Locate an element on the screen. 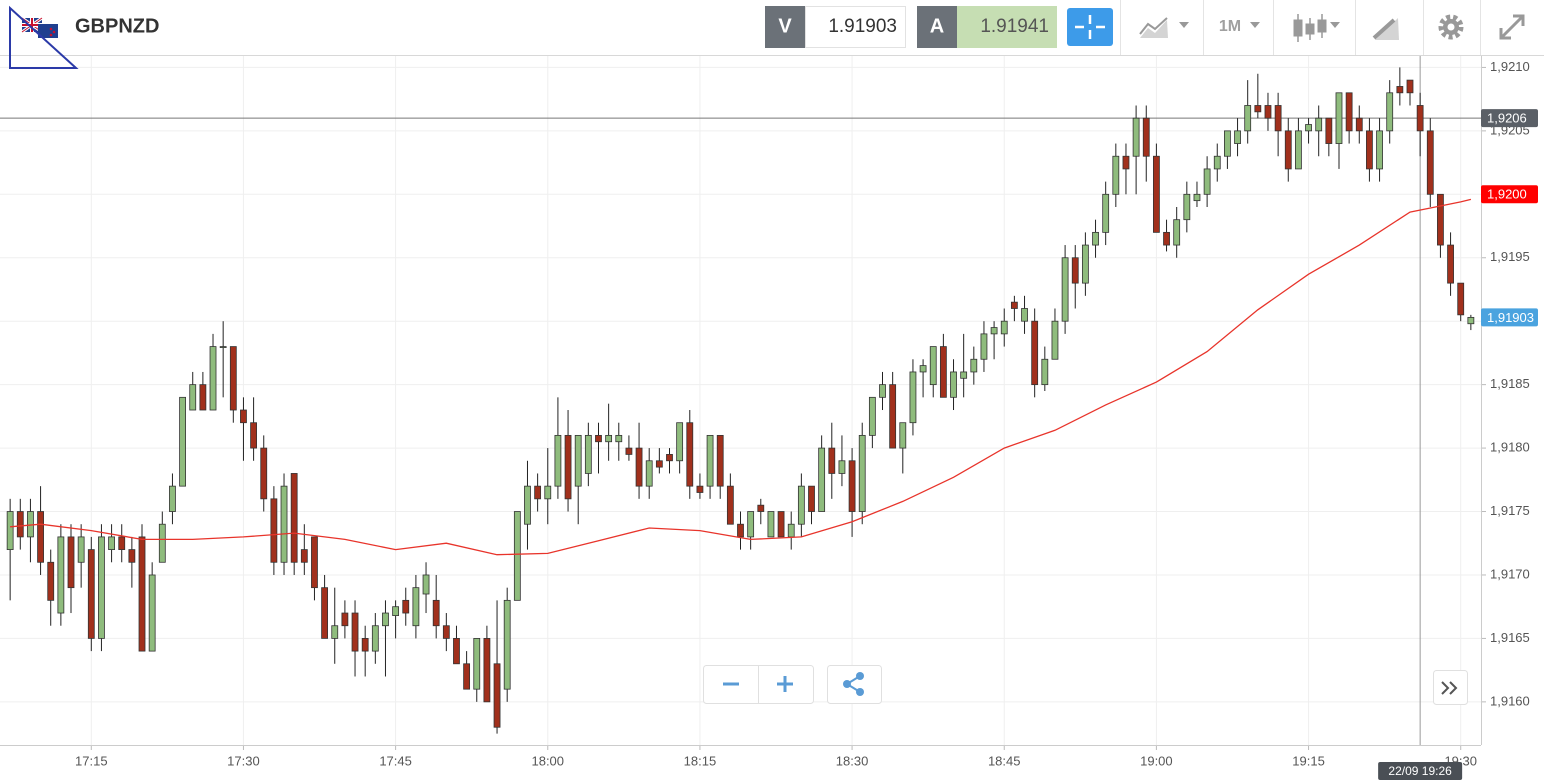 Image resolution: width=1544 pixels, height=781 pixels. ask-button is located at coordinates (937, 27).